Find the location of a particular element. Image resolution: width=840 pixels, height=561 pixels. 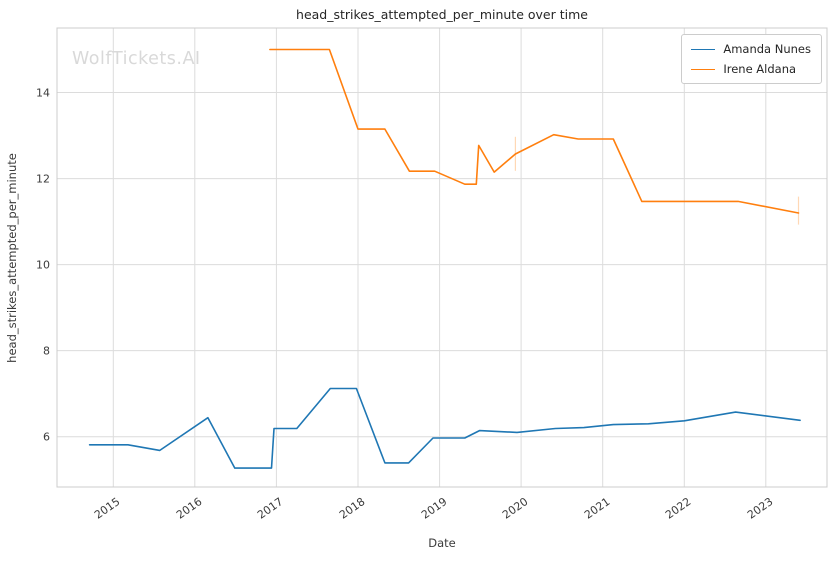

legend-line-swatch-blue is located at coordinates (703, 49).